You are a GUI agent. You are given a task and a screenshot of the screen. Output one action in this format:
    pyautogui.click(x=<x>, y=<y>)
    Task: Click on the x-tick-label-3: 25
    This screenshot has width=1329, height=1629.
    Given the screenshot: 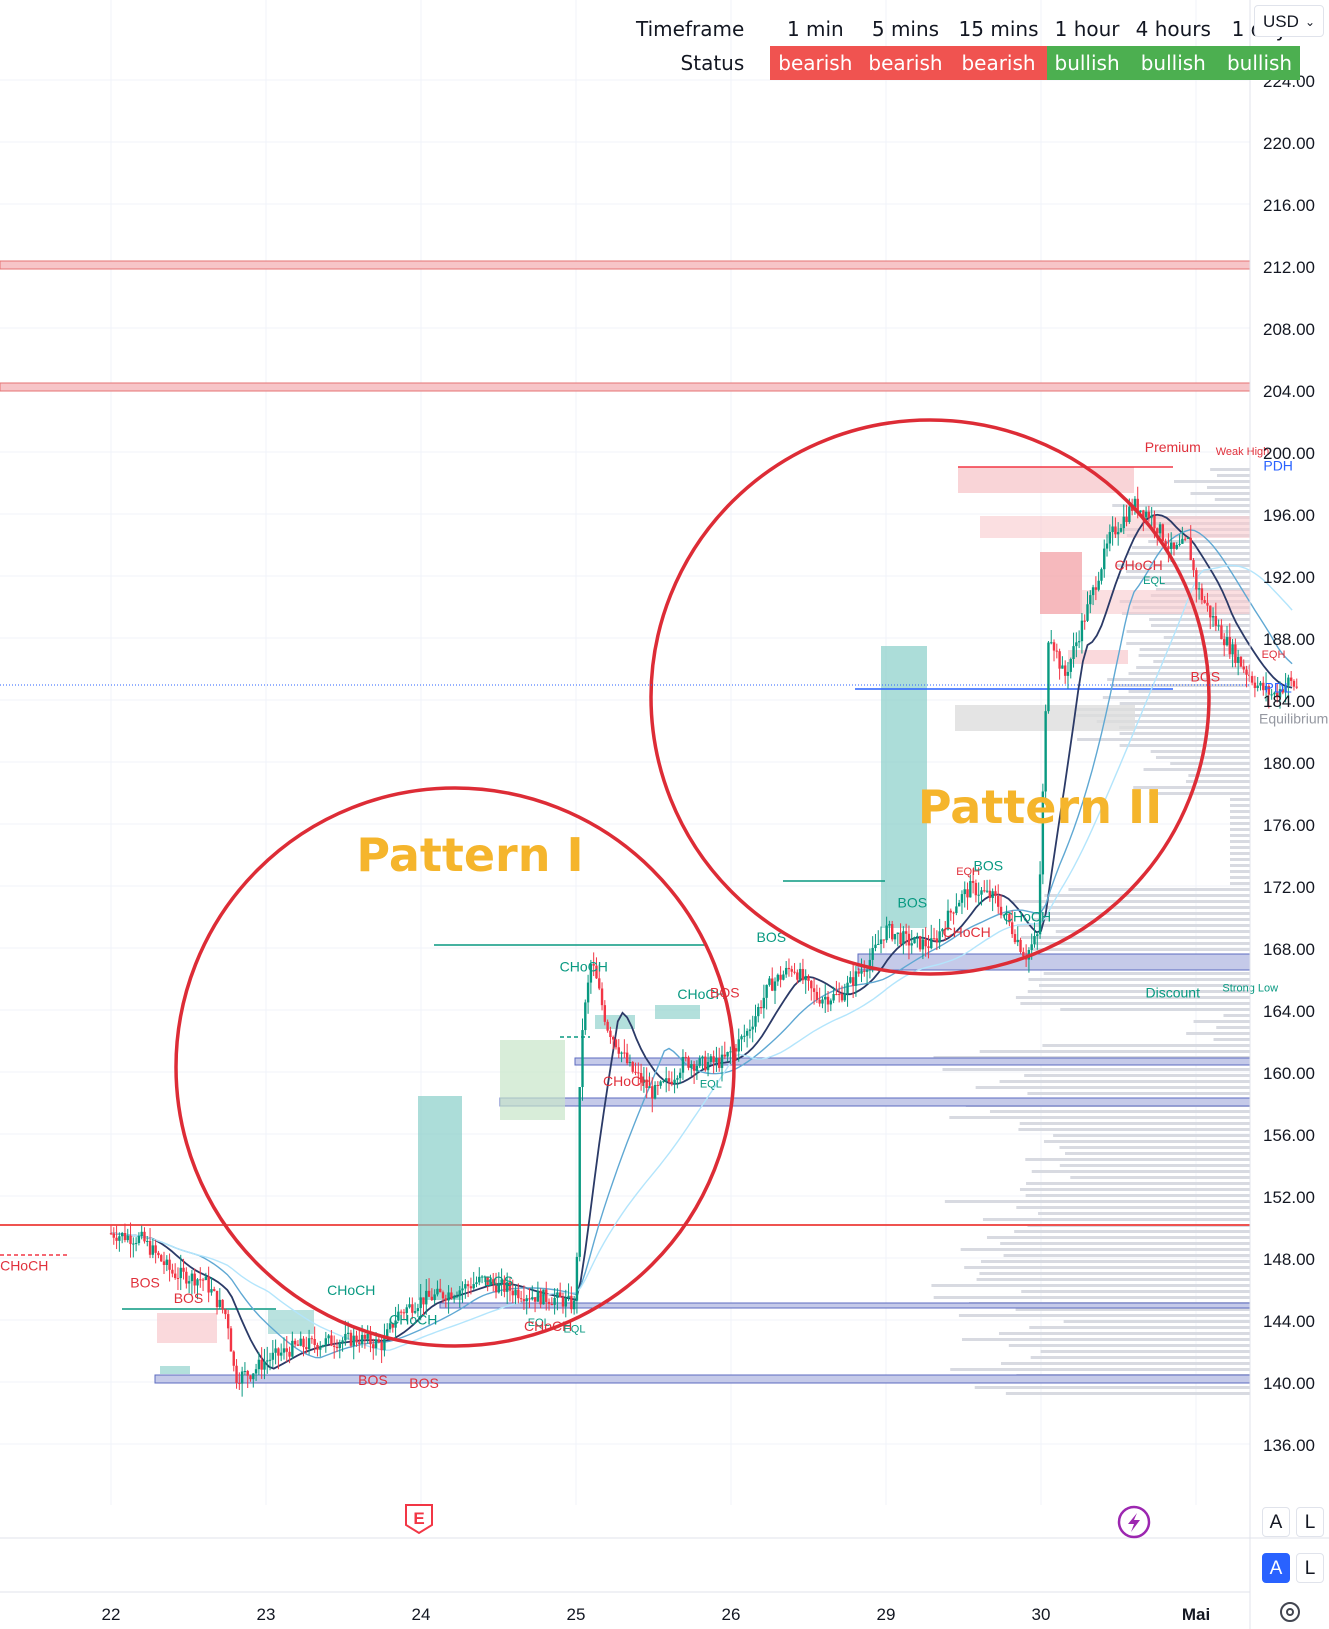 What is the action you would take?
    pyautogui.click(x=576, y=1614)
    